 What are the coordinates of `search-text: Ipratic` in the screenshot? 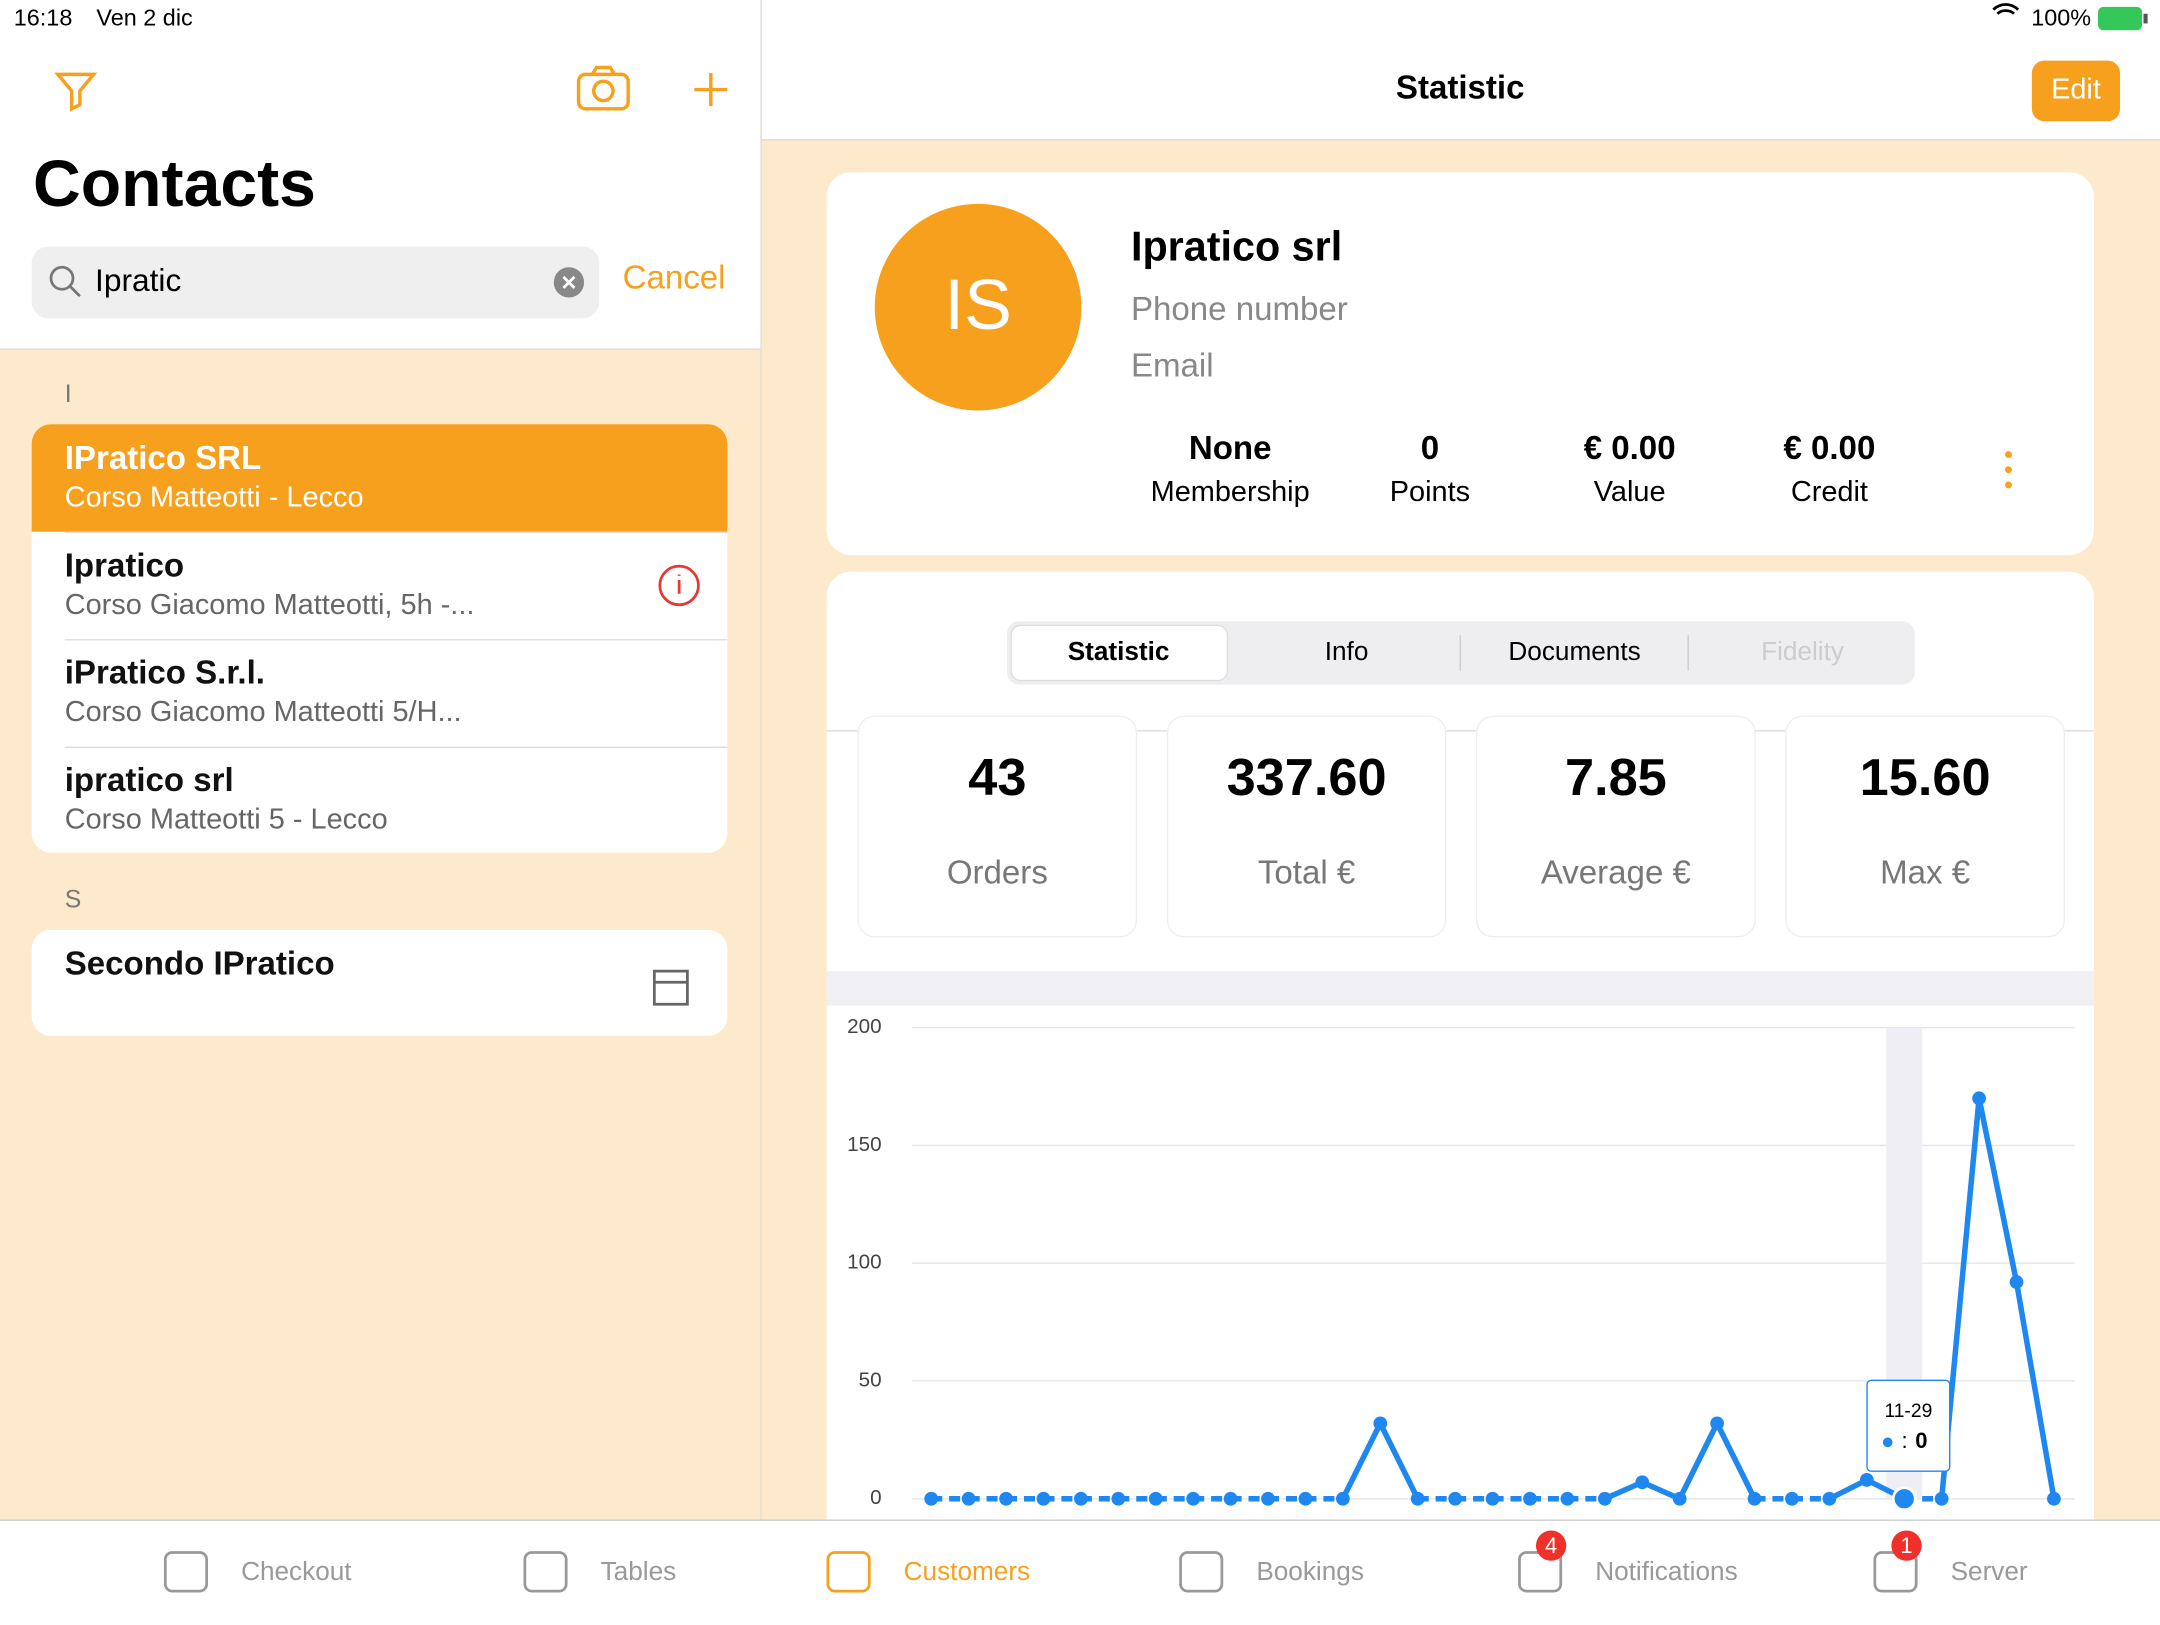 It's located at (138, 280).